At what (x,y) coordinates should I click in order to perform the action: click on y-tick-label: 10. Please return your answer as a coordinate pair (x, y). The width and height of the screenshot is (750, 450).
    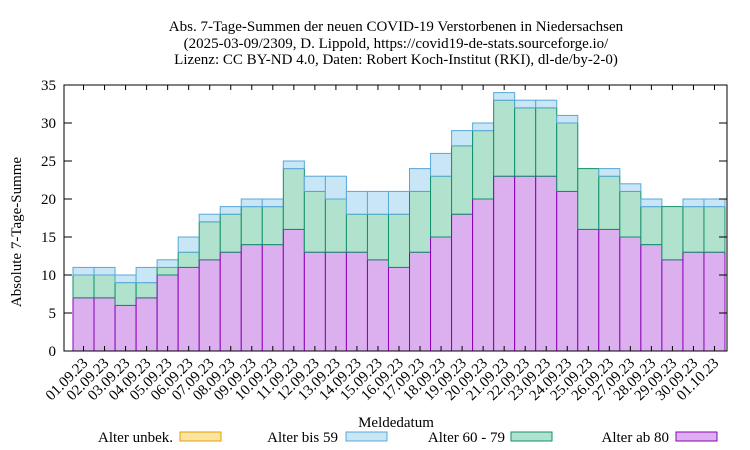
    Looking at the image, I should click on (48, 276).